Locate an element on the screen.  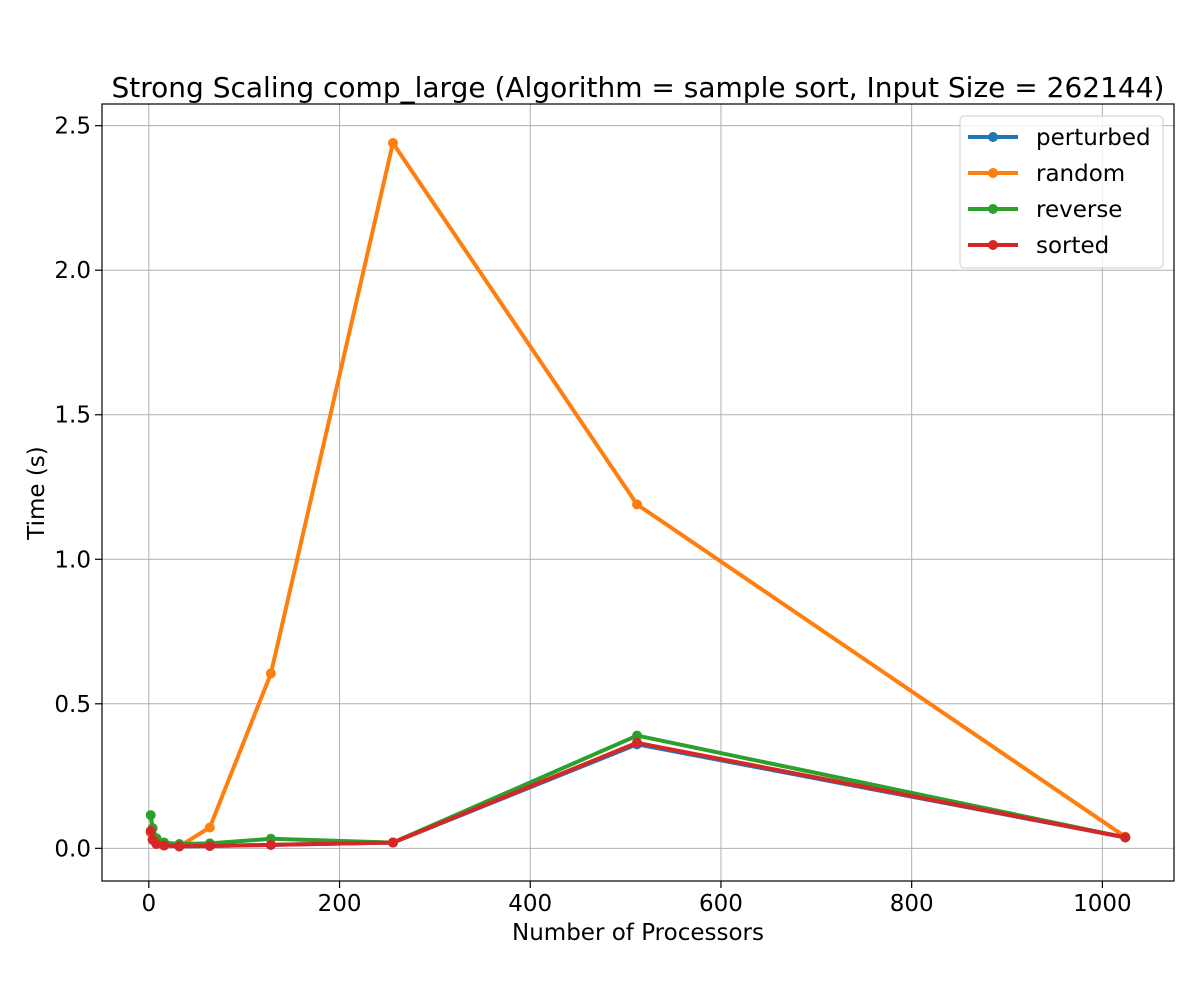
y-tick-label: 0.5 is located at coordinates (72, 705).